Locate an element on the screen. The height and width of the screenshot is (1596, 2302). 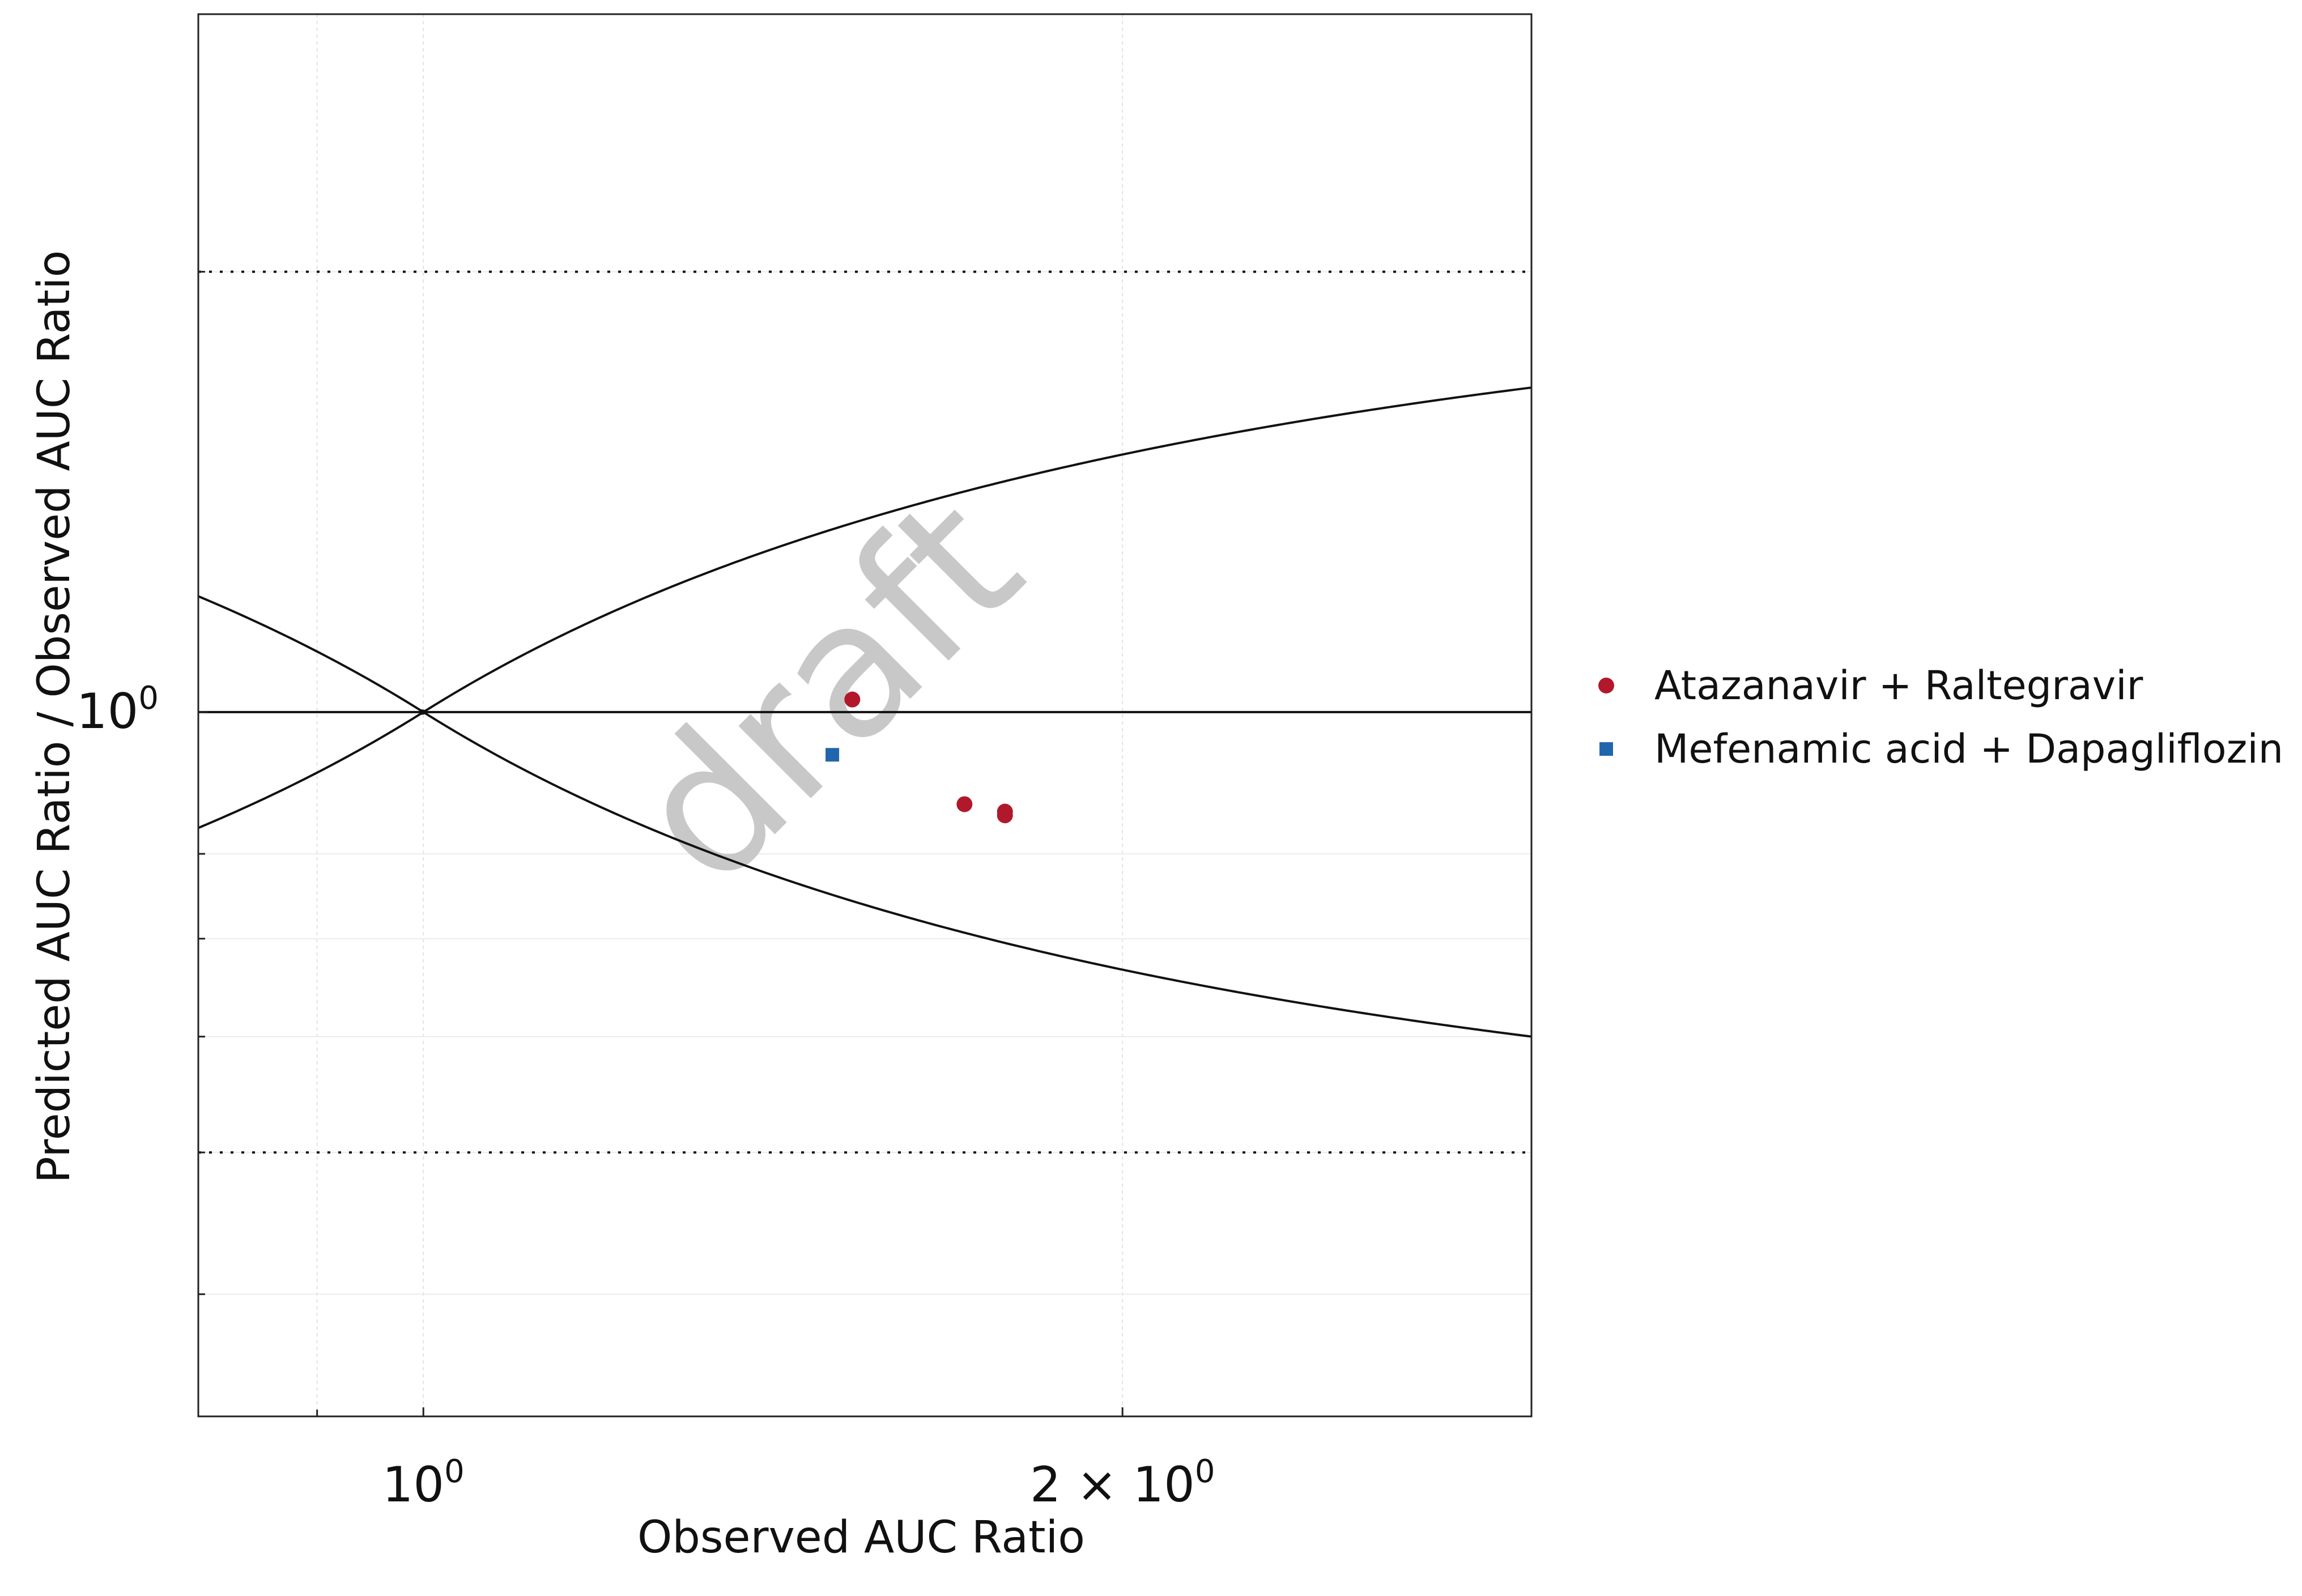
y-axis-label: Predicted AUC Ratio / Observed AUC Ratio is located at coordinates (54, 717).